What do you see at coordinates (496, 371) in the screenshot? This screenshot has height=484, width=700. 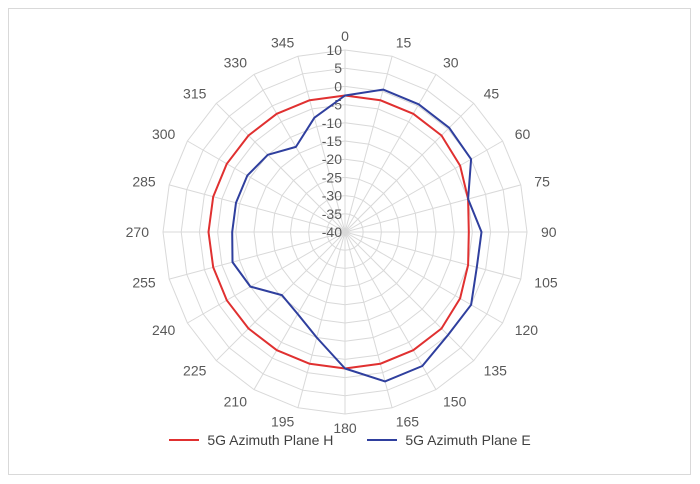 I see `category-label: 135` at bounding box center [496, 371].